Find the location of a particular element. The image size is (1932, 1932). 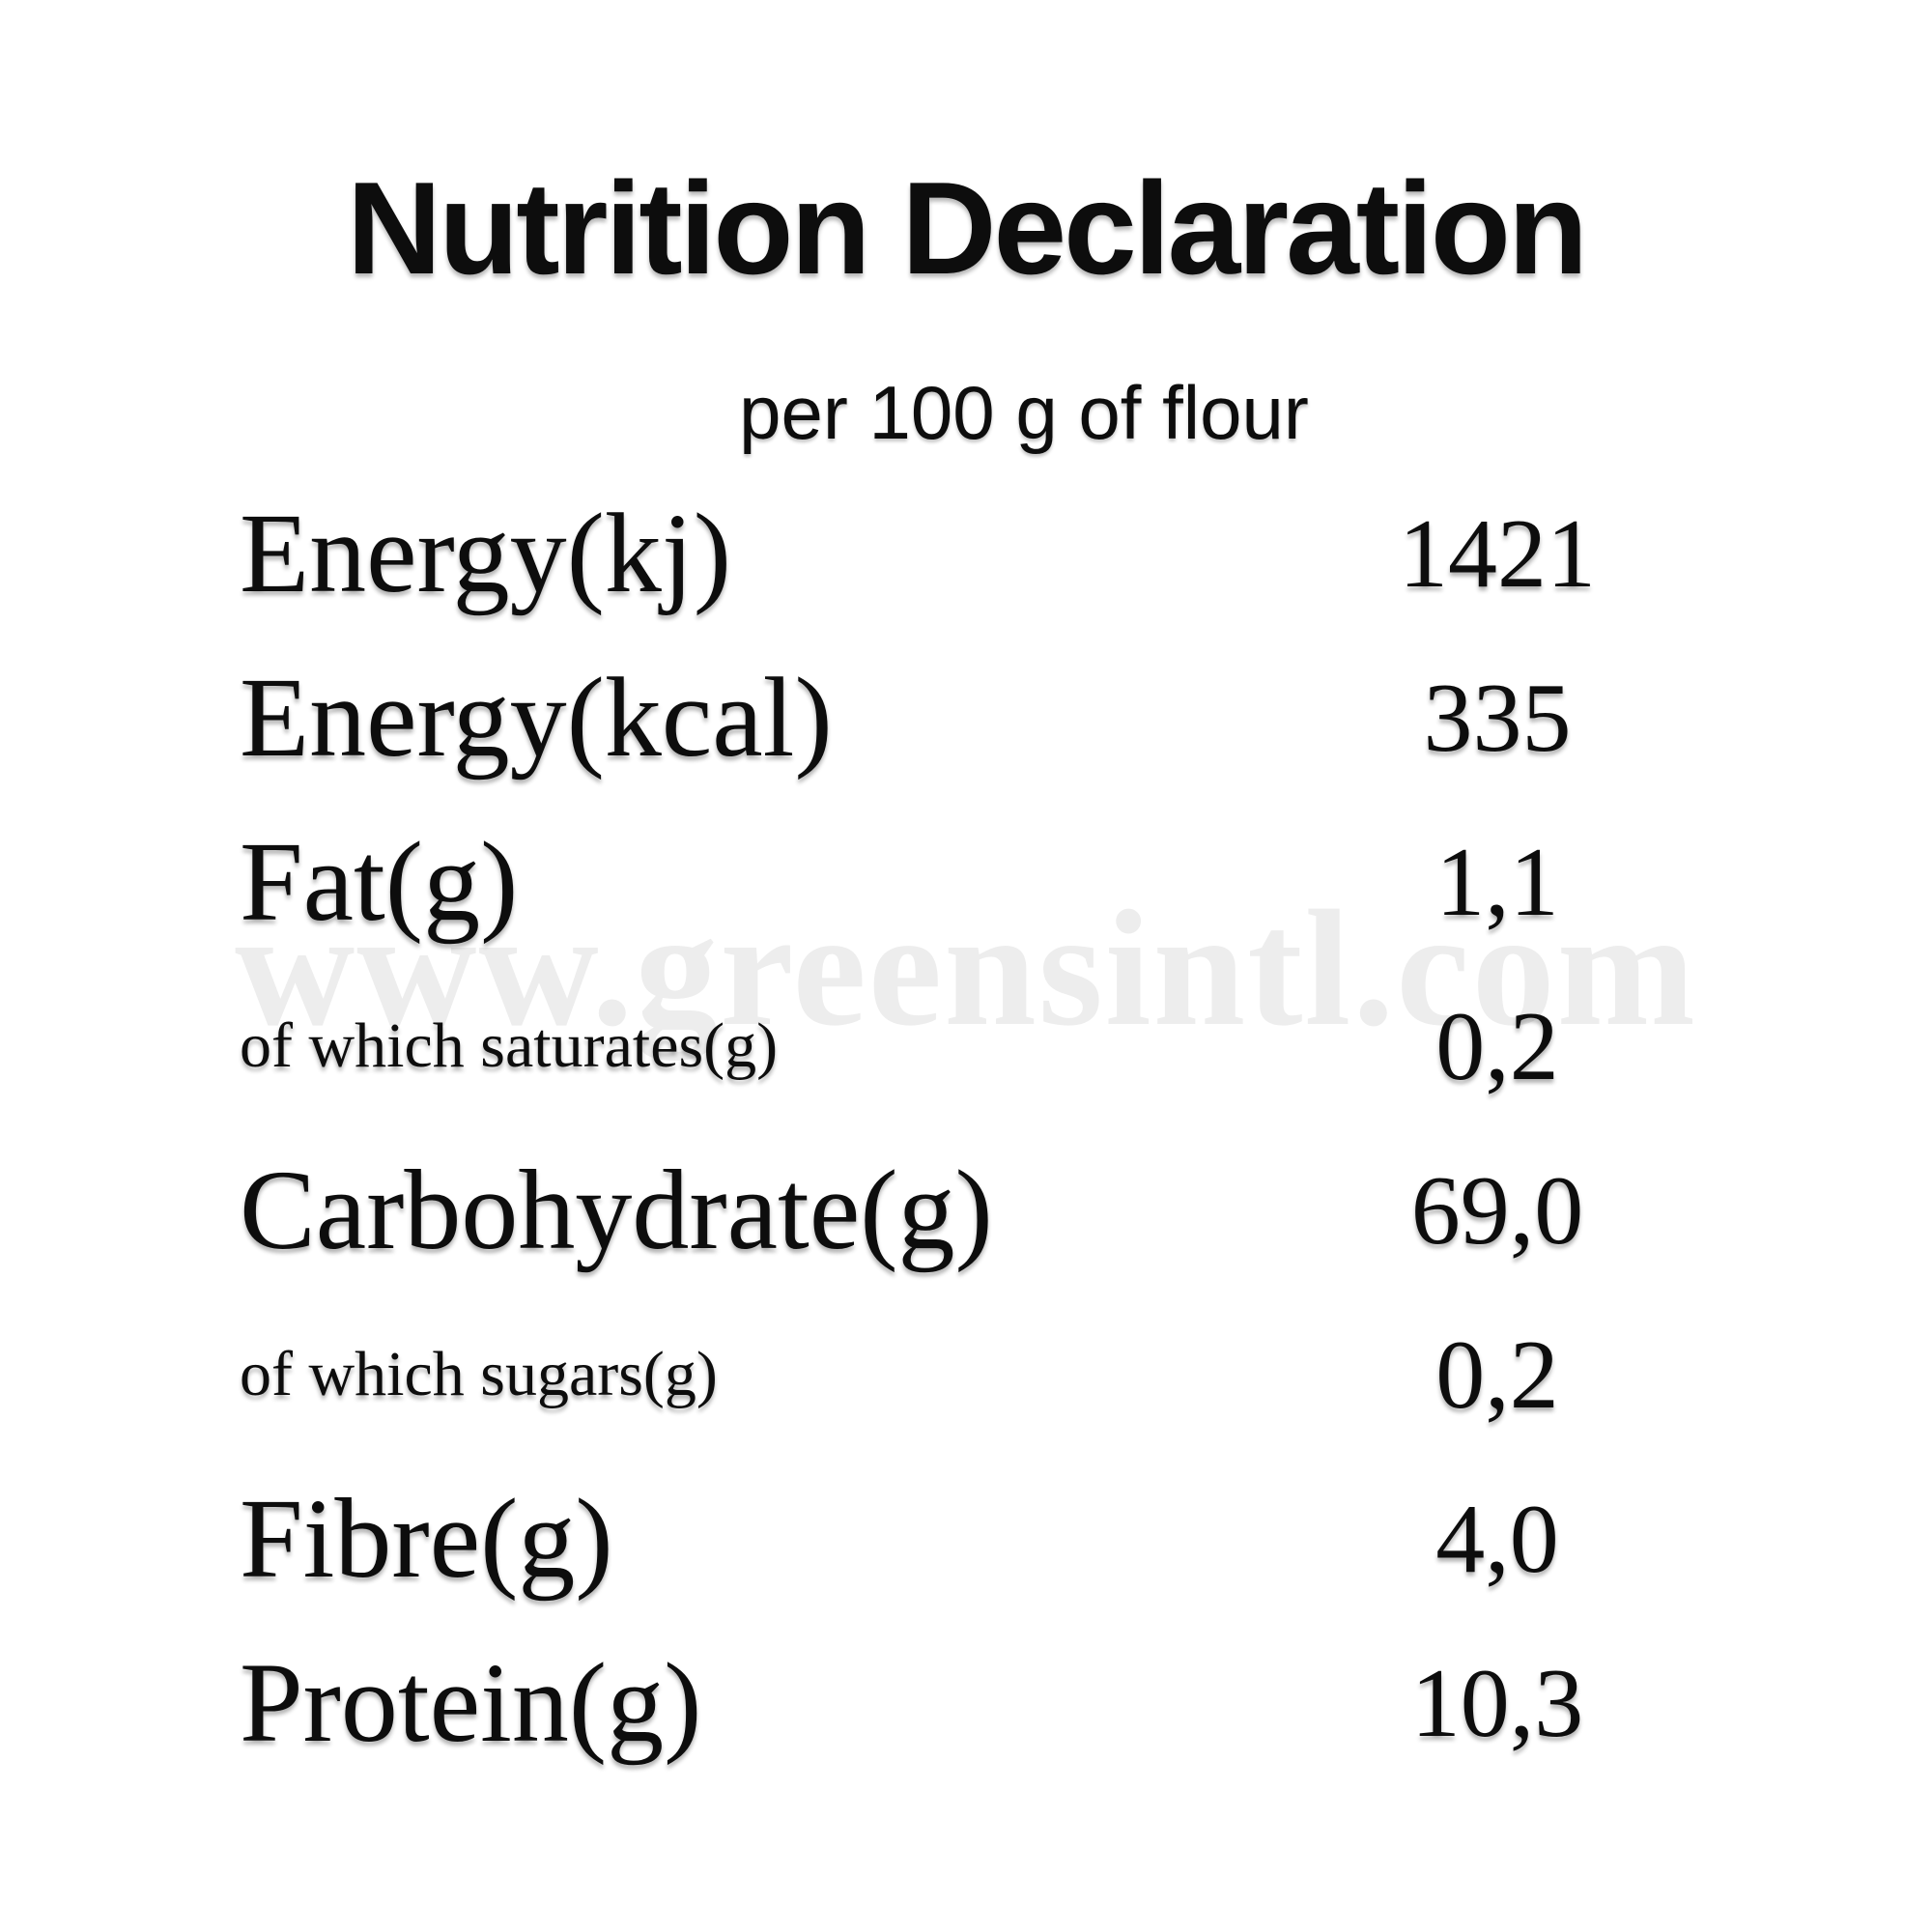

nutrition-row: of which sugars(g) 0,2 is located at coordinates (966, 1375).